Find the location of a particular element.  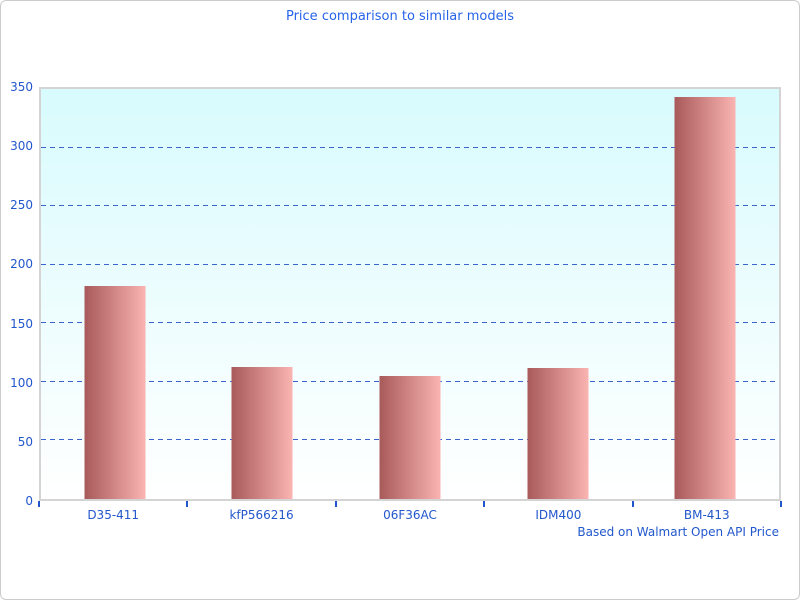

y-axis-tick-label: 150 is located at coordinates (21, 323).